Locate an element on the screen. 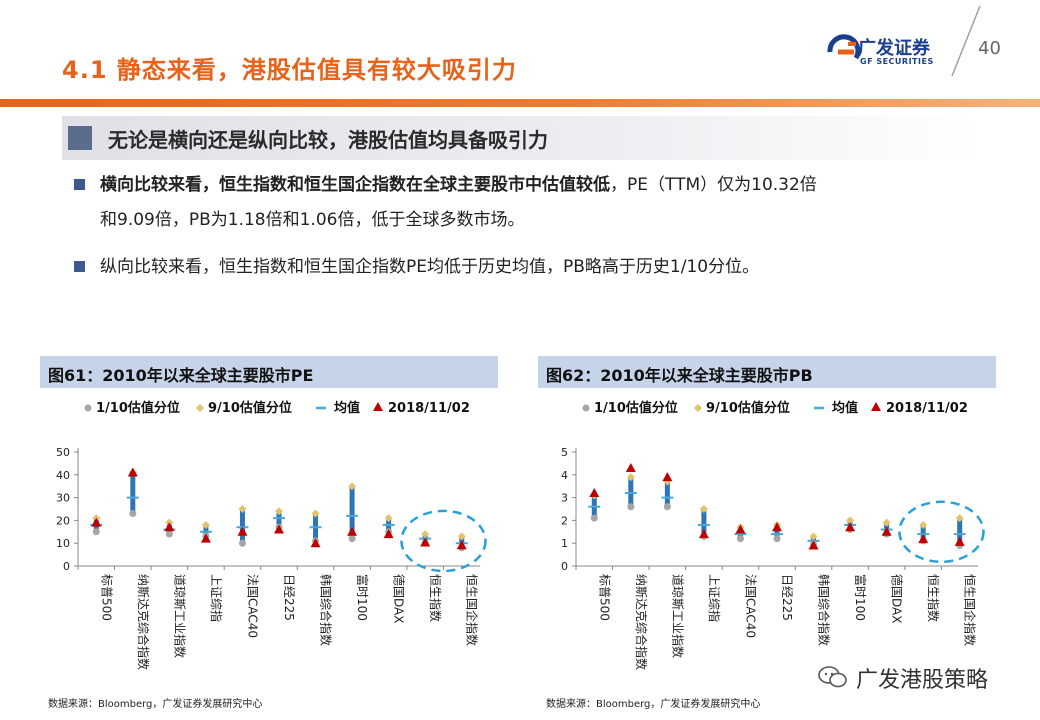 The image size is (1040, 720). pe-chart-header: 图61：2010年以来全球主要股市PE is located at coordinates (269, 372).